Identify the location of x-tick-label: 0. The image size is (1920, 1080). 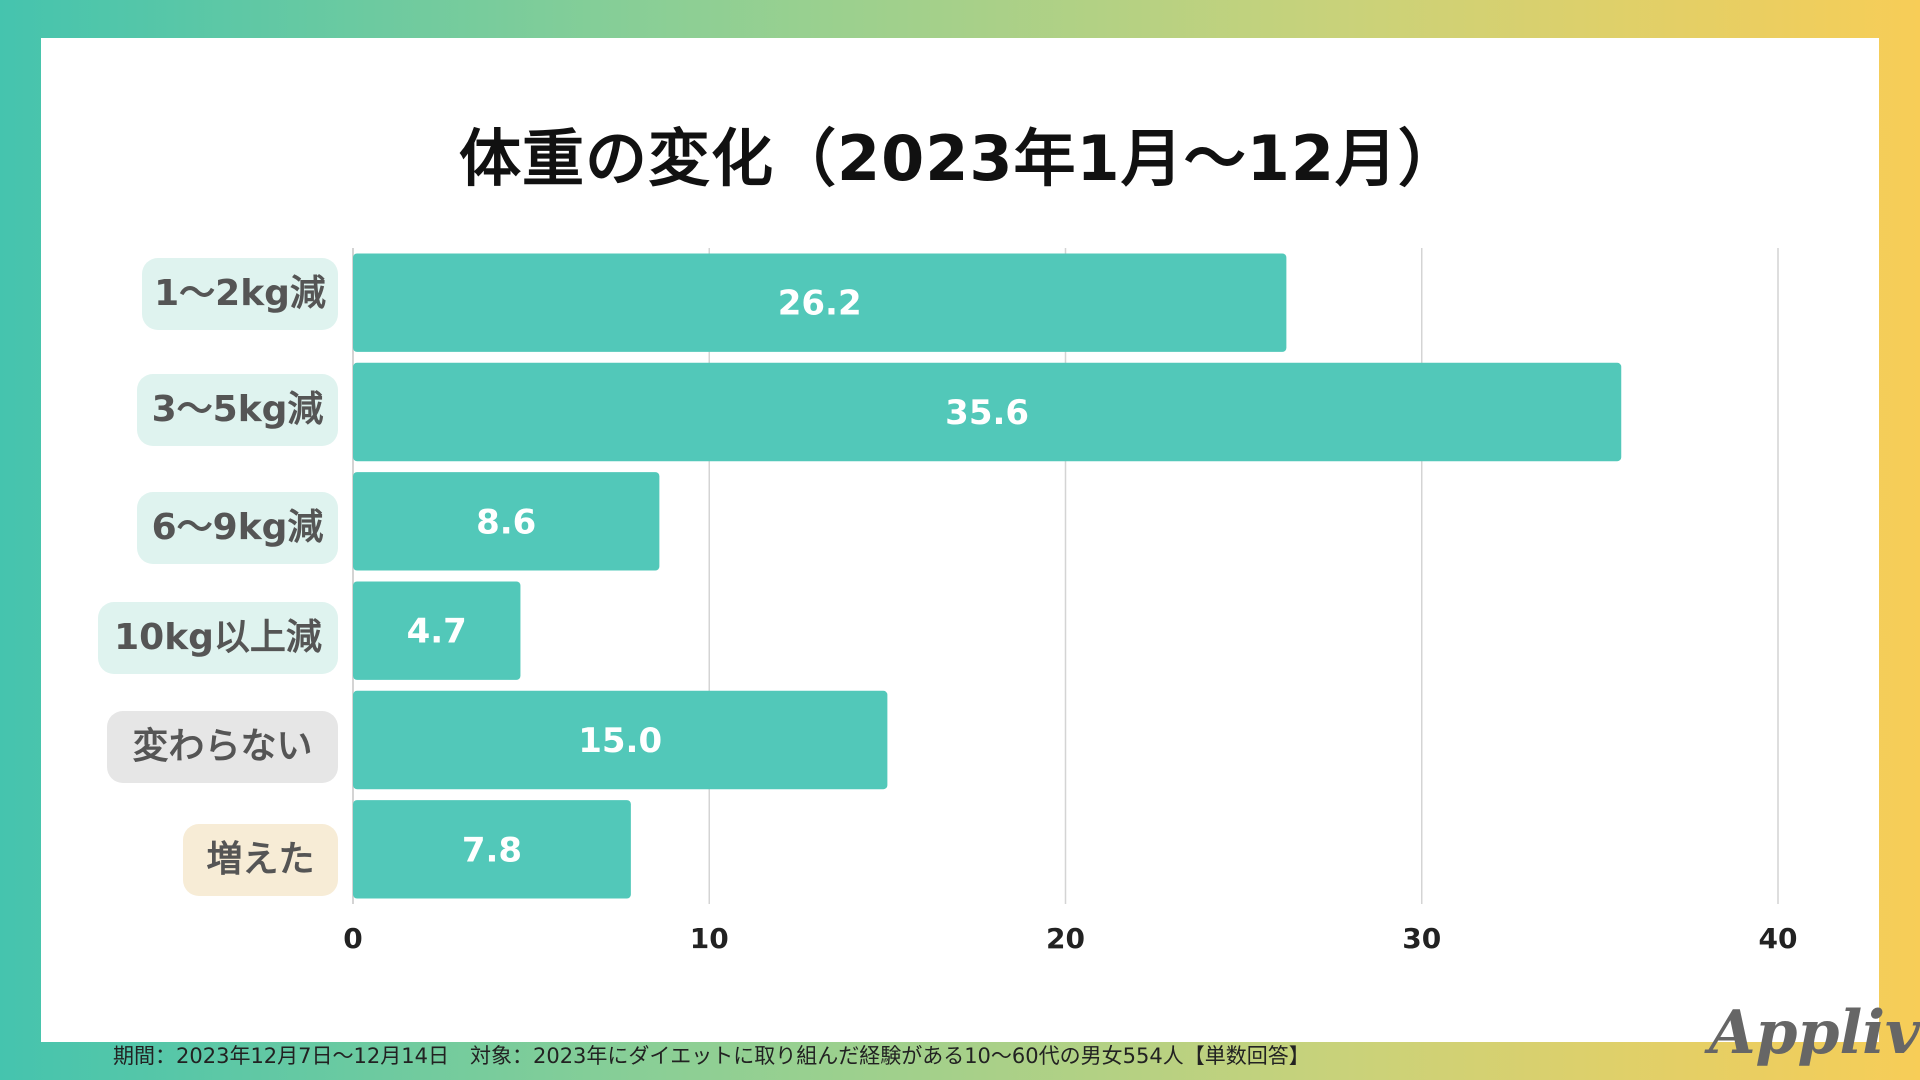
(352, 938).